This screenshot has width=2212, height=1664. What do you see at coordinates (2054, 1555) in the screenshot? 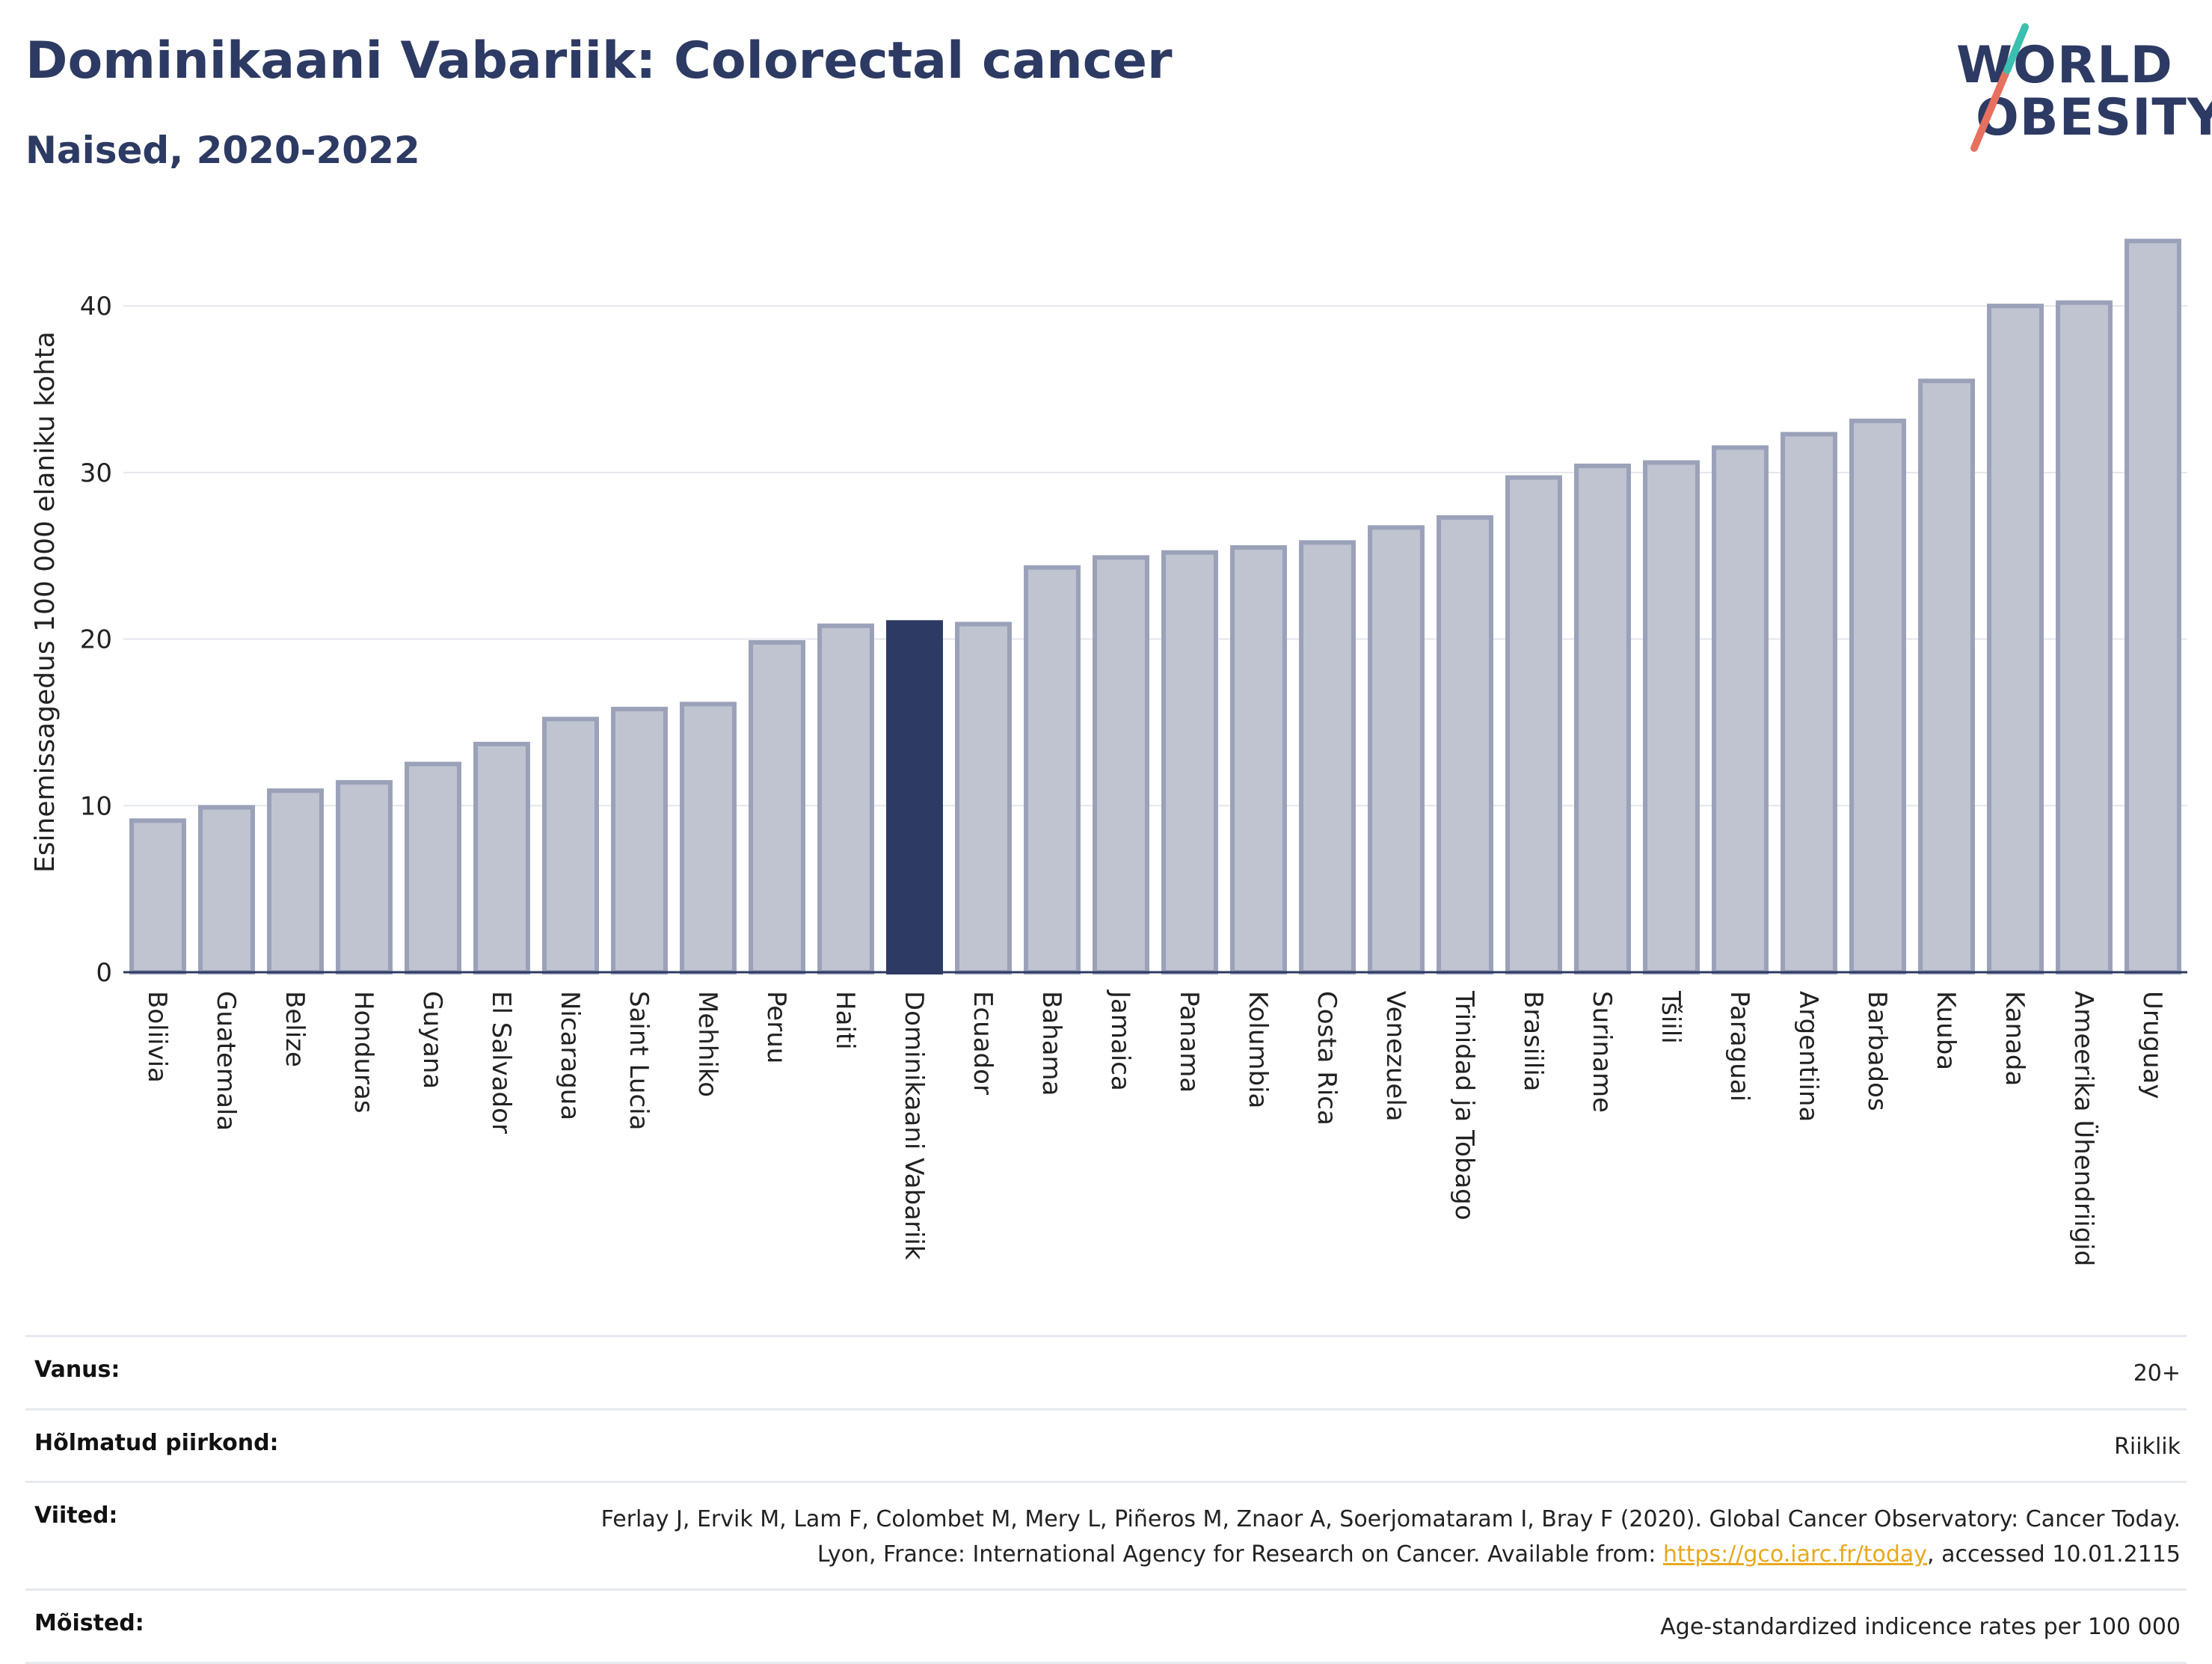
I see `reference-suffix: , accessed 10.01.2115` at bounding box center [2054, 1555].